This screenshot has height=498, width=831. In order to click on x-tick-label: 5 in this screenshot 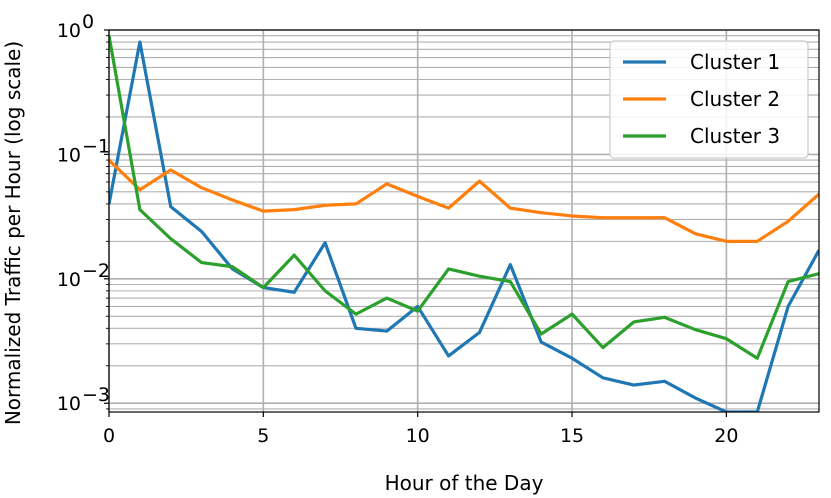, I will do `click(263, 436)`.